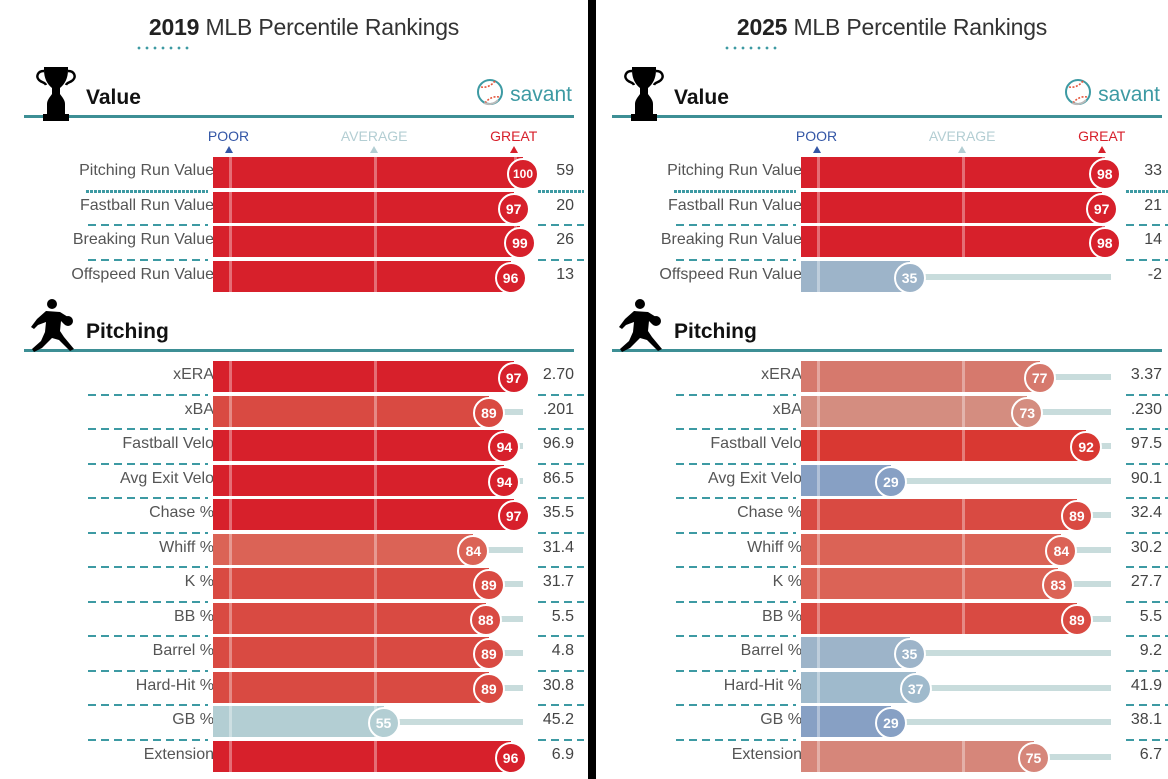  I want to click on section-header-pitching: Pitching, so click(299, 325).